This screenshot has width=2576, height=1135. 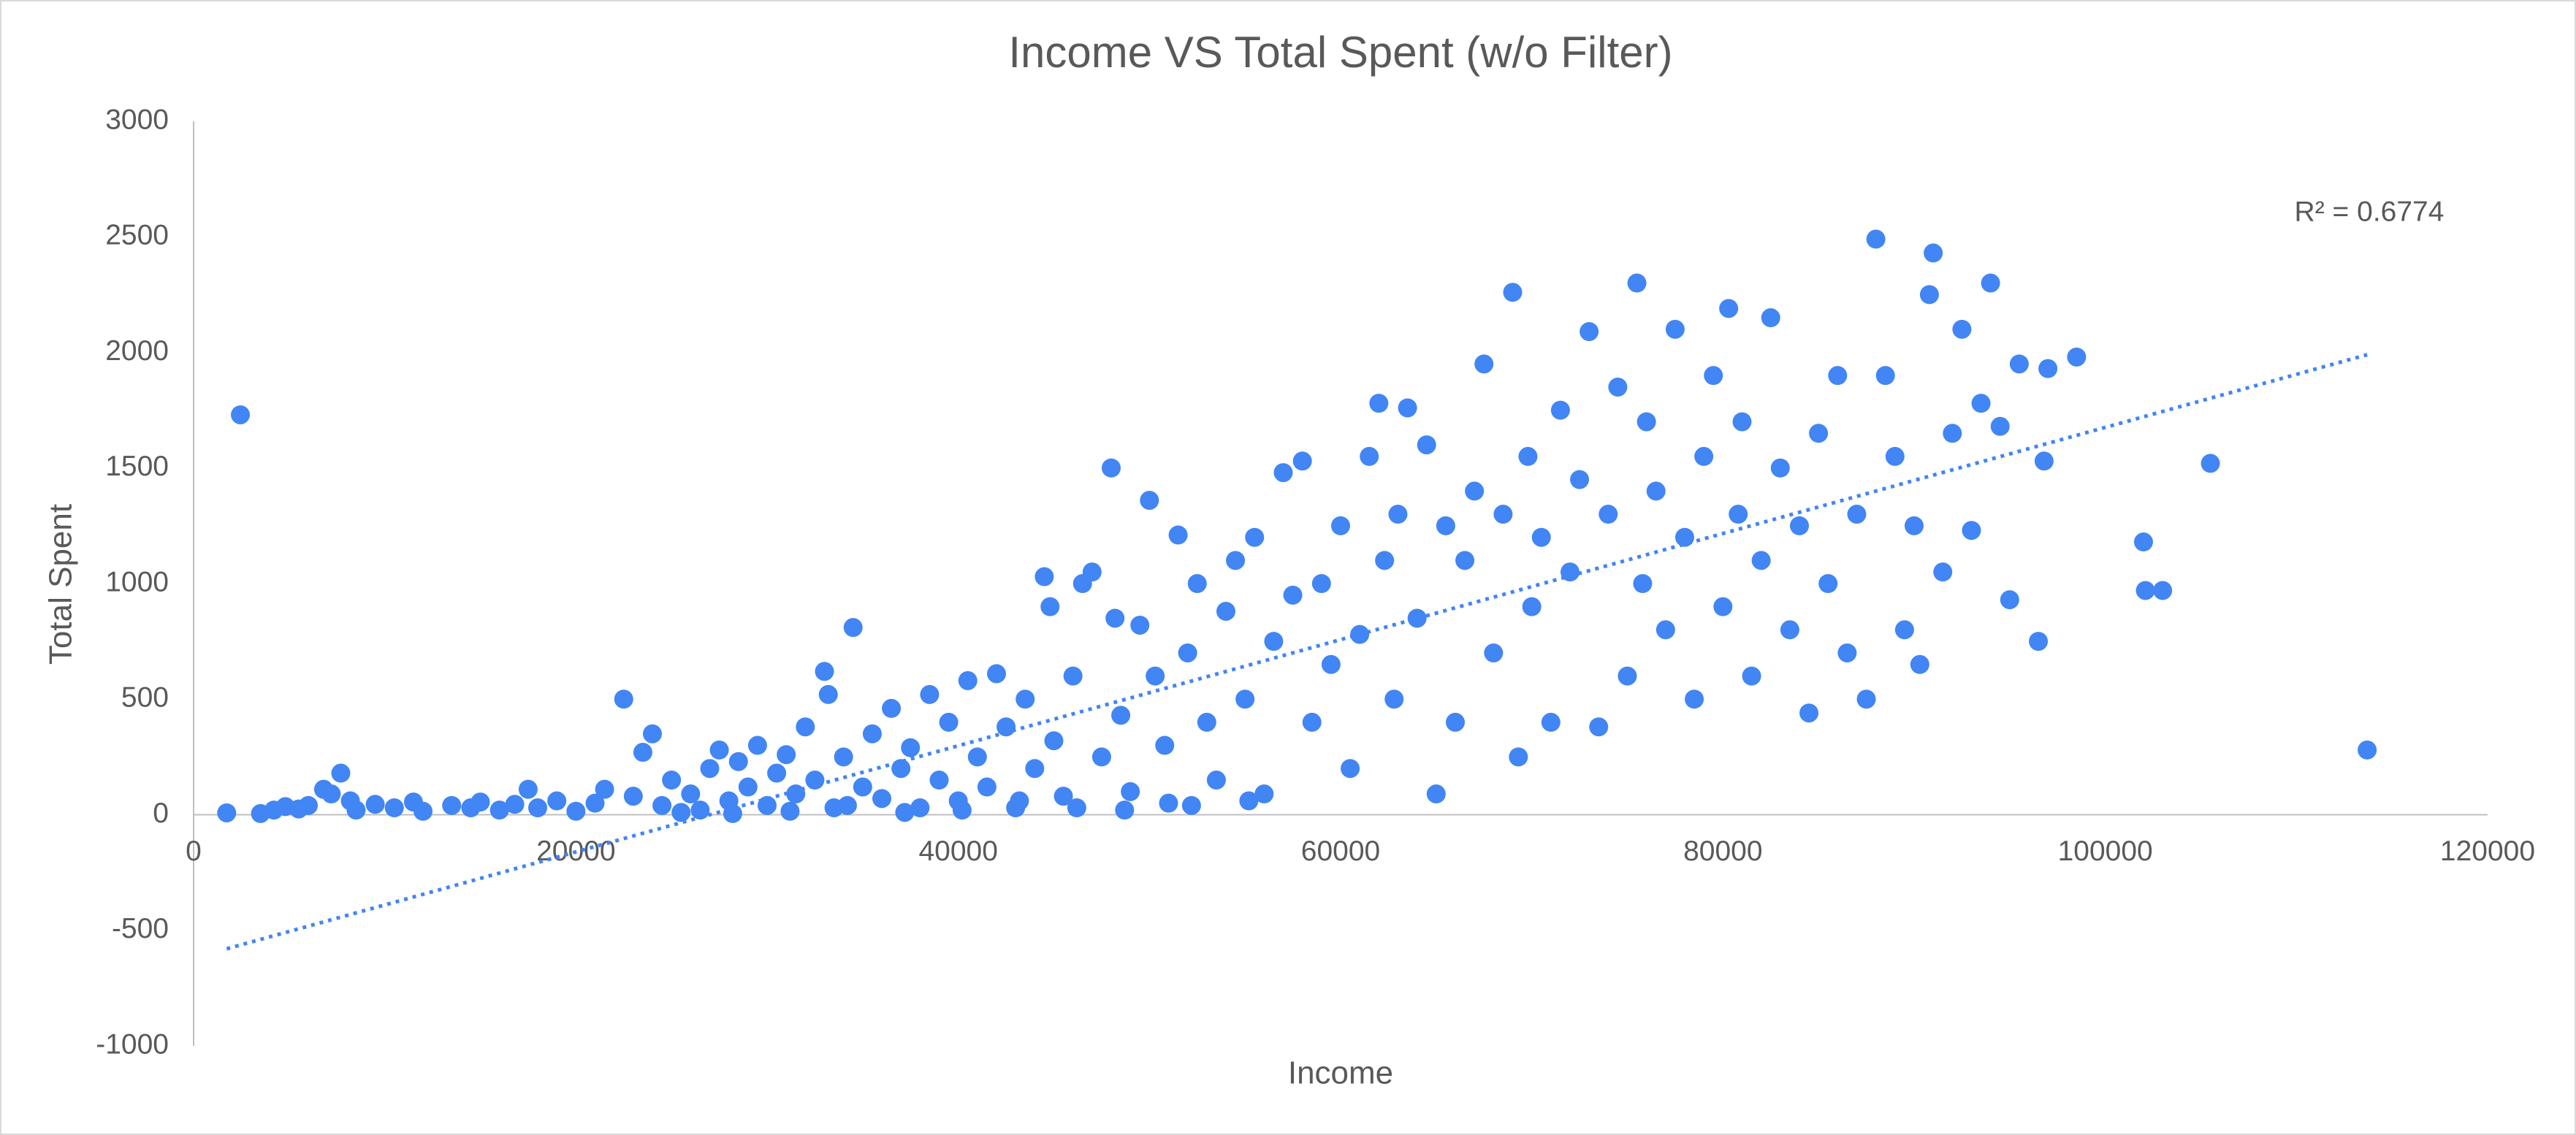 I want to click on y-axis-title: Total Spent, so click(x=61, y=584).